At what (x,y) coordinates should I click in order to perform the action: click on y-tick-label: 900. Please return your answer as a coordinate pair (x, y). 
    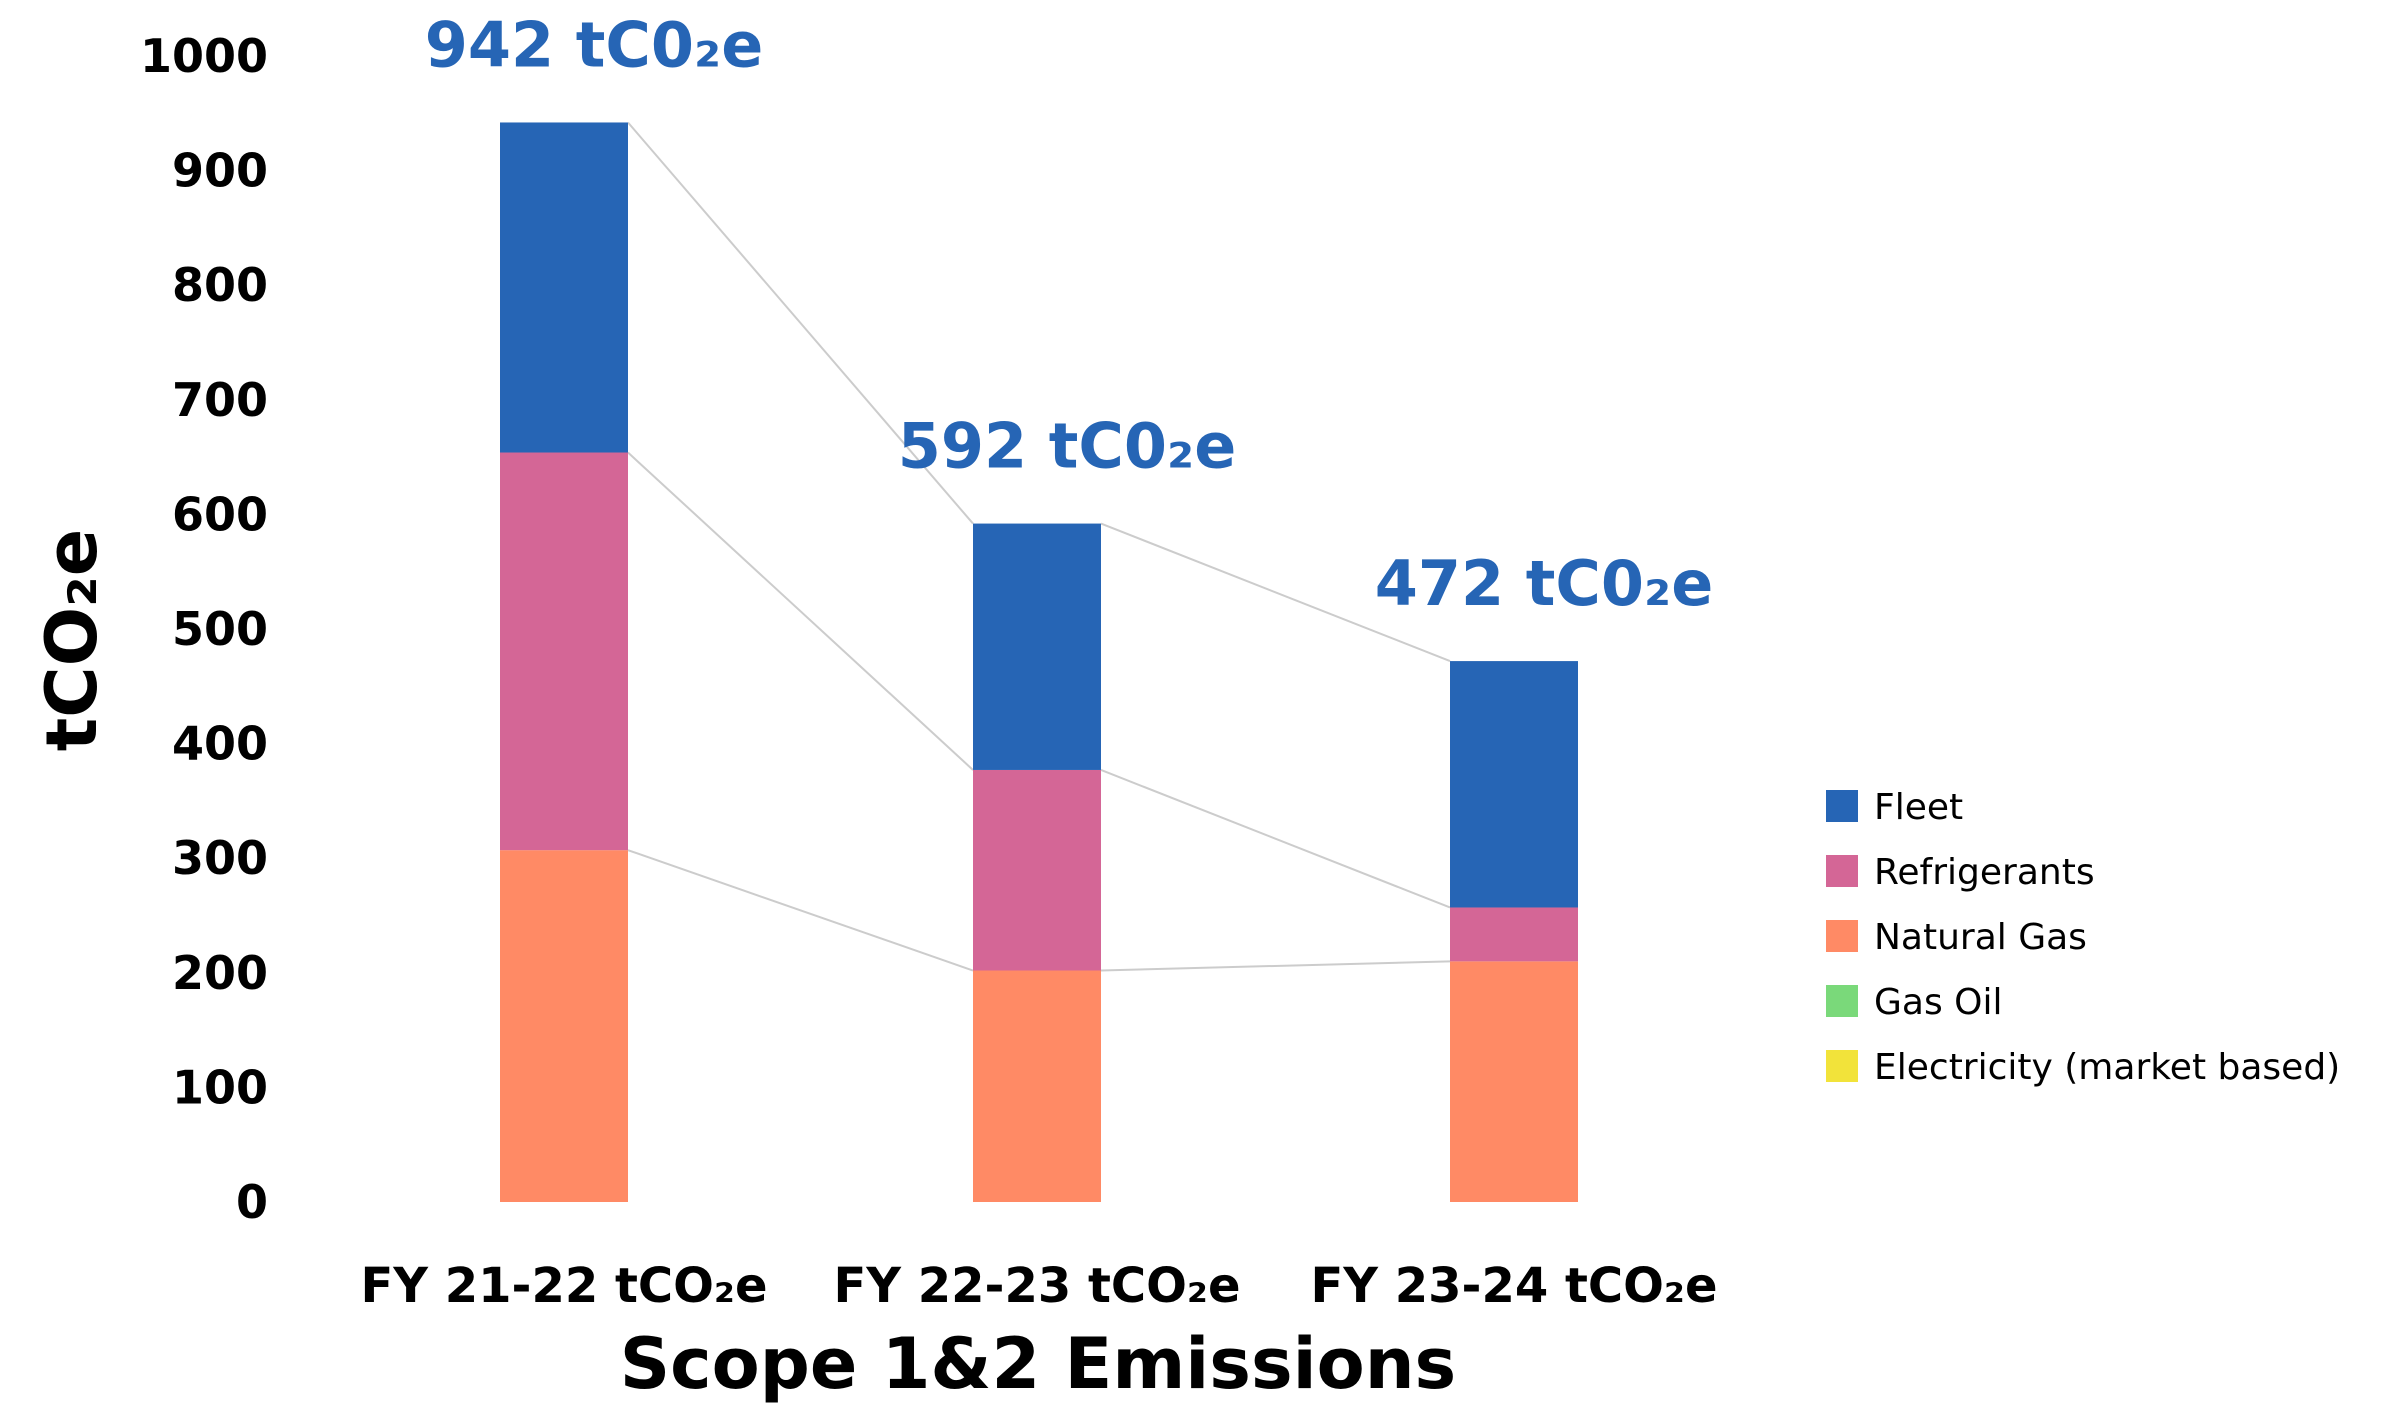
    Looking at the image, I should click on (220, 171).